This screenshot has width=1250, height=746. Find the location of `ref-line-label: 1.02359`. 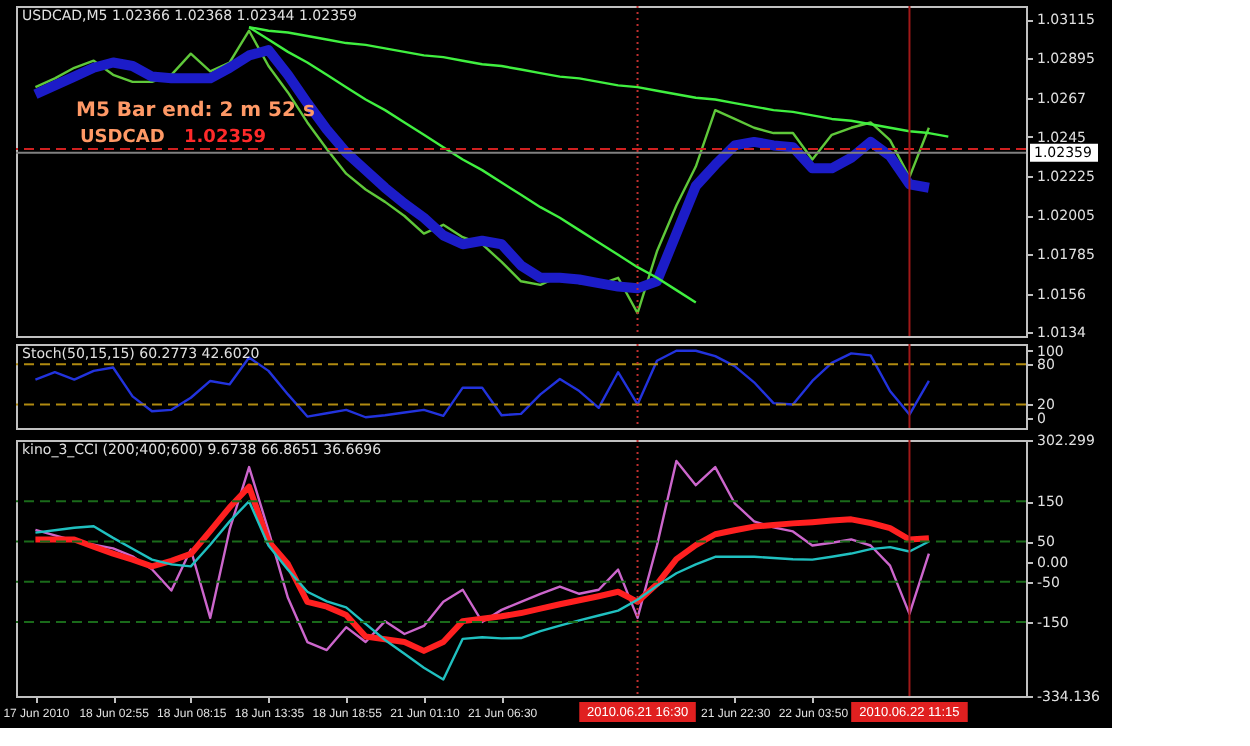

ref-line-label: 1.02359 is located at coordinates (225, 138).